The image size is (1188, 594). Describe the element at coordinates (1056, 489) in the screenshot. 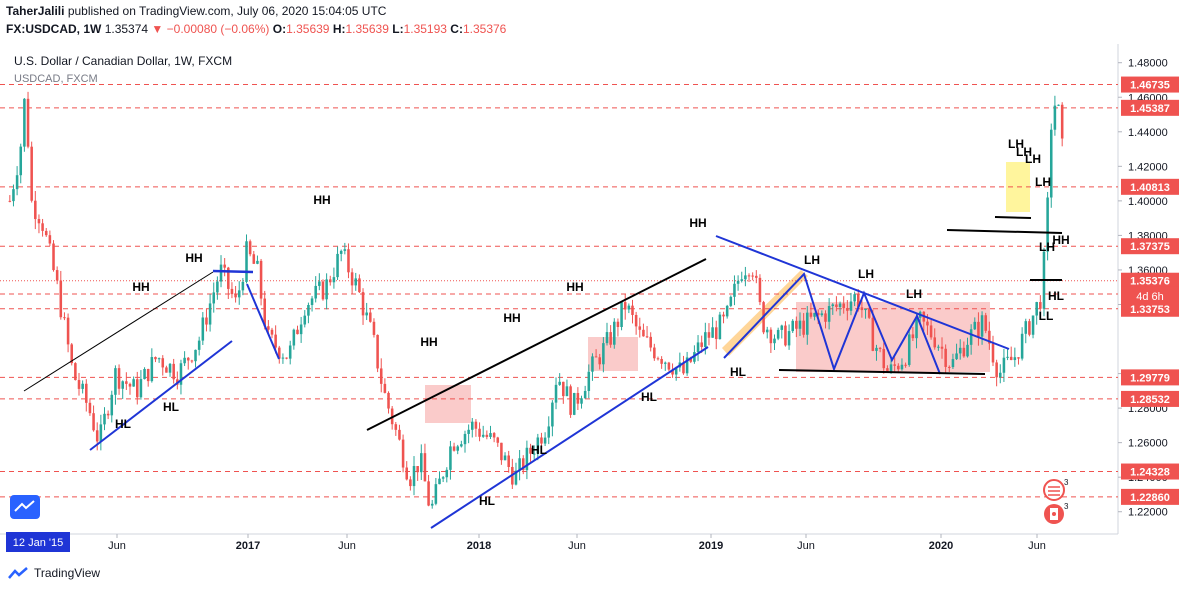

I see `event-flag-us-icon: 3` at that location.